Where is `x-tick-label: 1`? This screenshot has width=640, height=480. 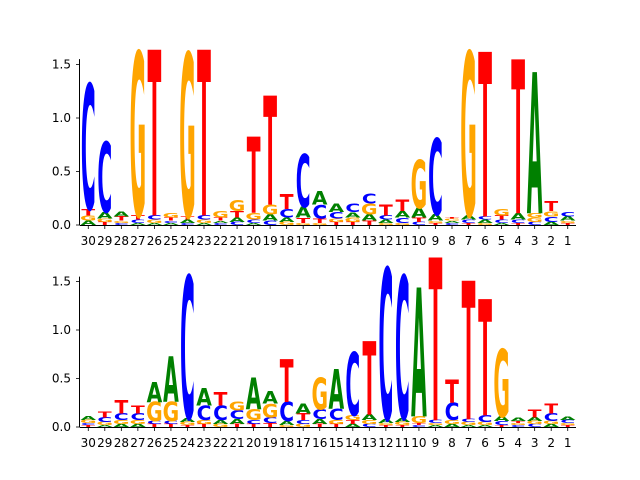
x-tick-label: 1 is located at coordinates (568, 241).